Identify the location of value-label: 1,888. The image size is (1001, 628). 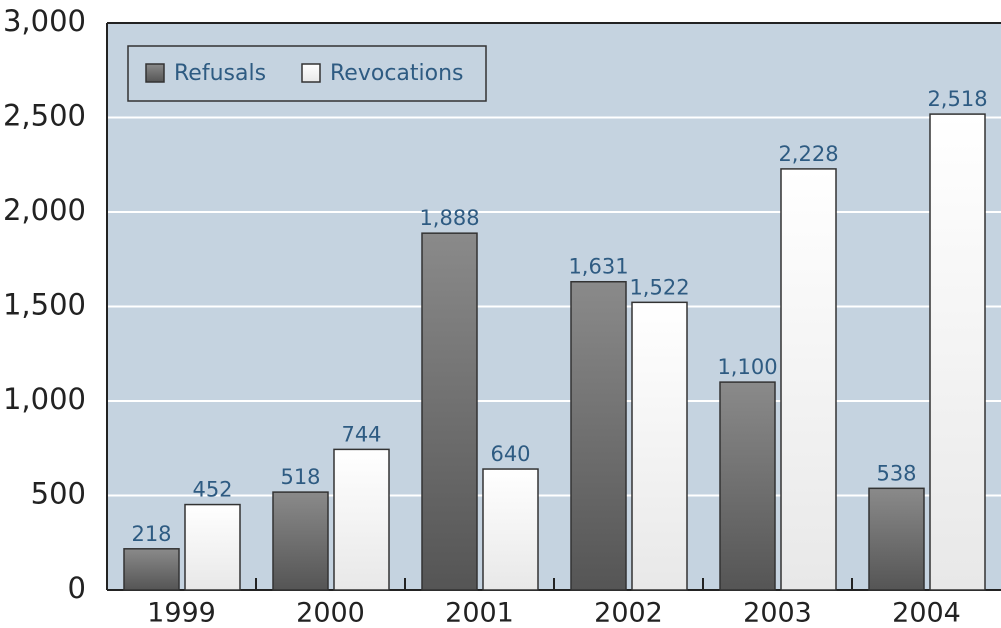
(449, 218).